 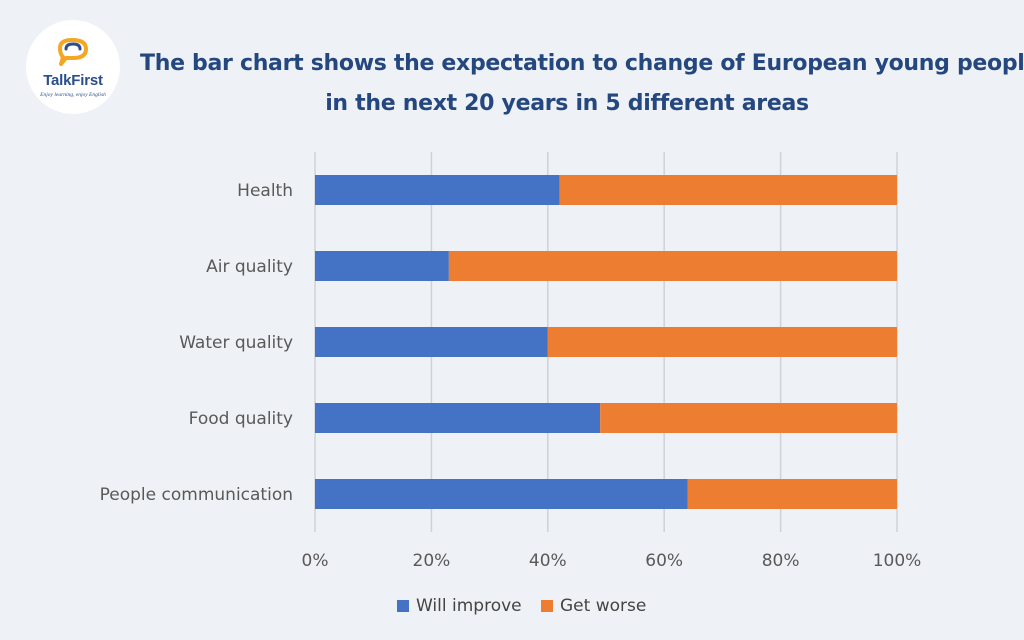 I want to click on x-tick-label: 60%, so click(x=664, y=561).